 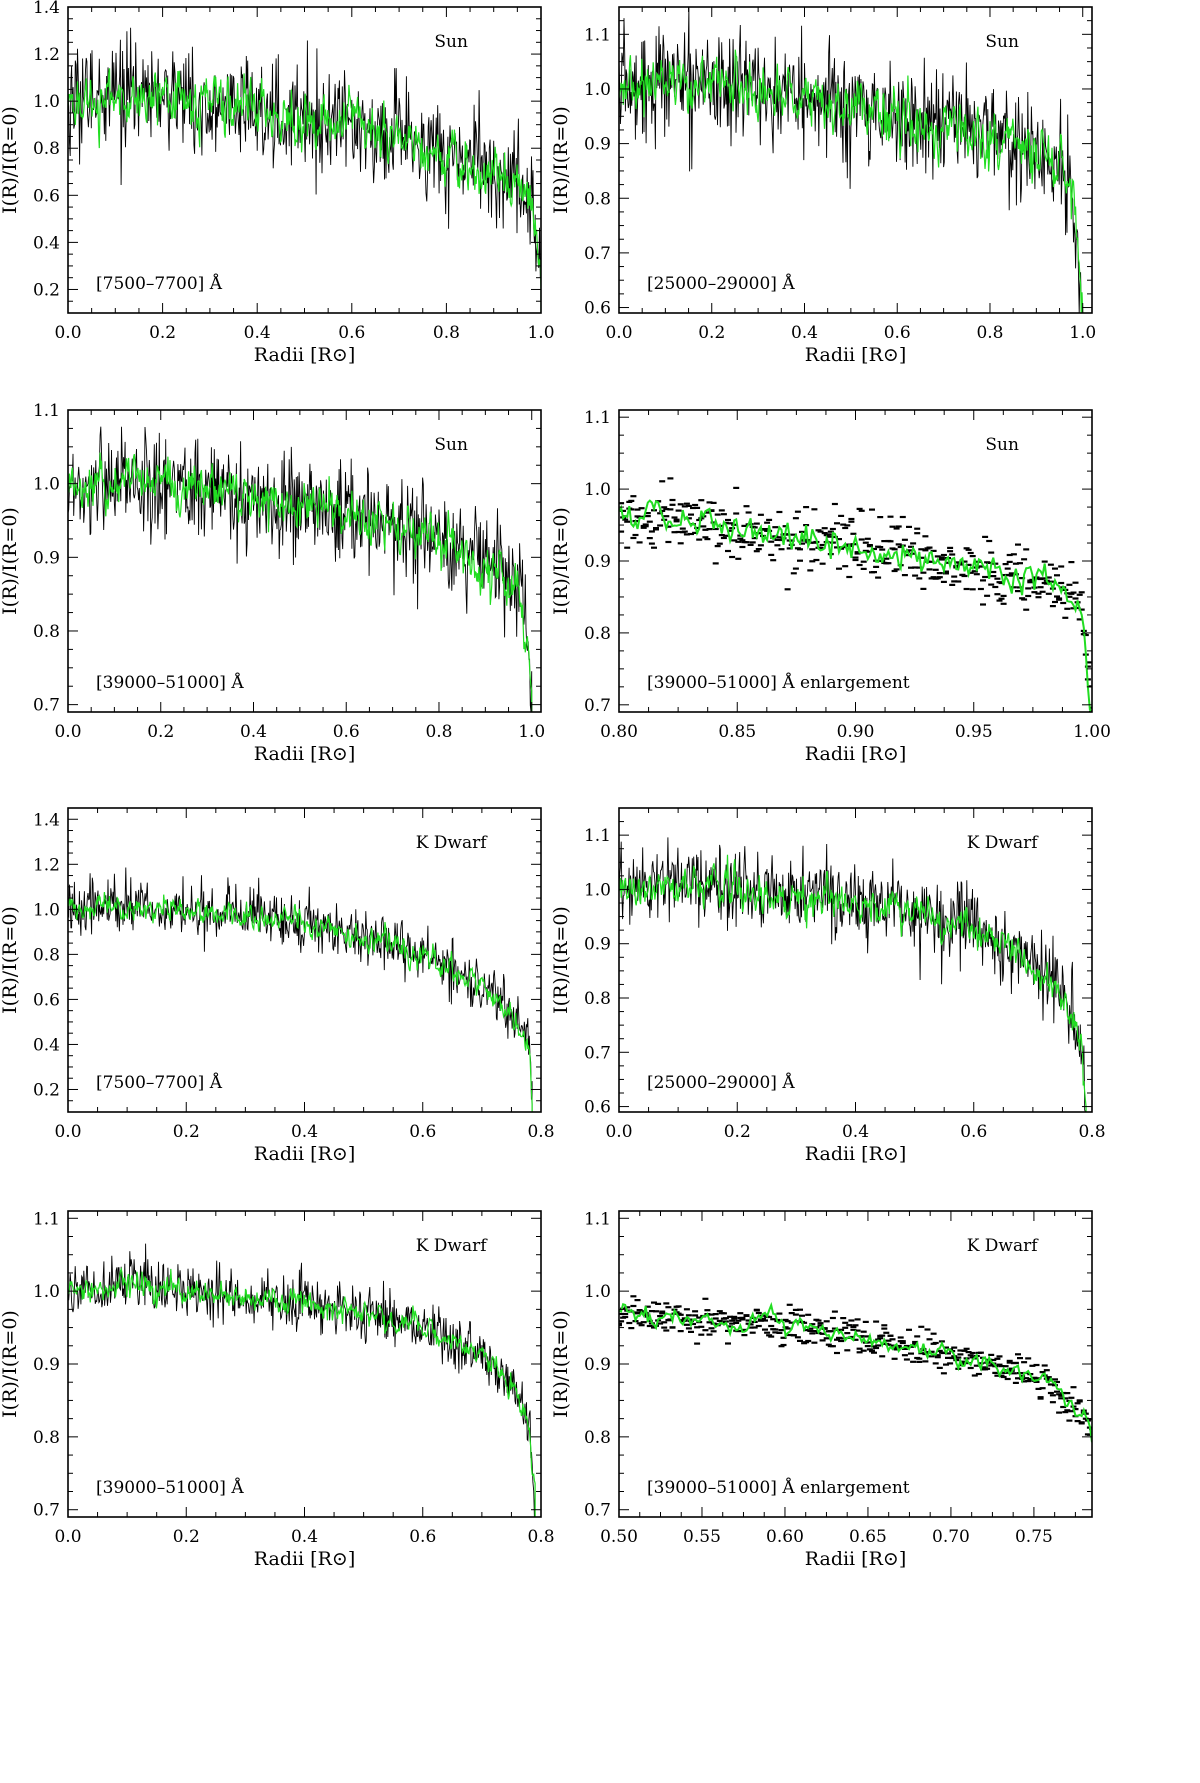 What do you see at coordinates (619, 1537) in the screenshot?
I see `x-tick-label: 0.50` at bounding box center [619, 1537].